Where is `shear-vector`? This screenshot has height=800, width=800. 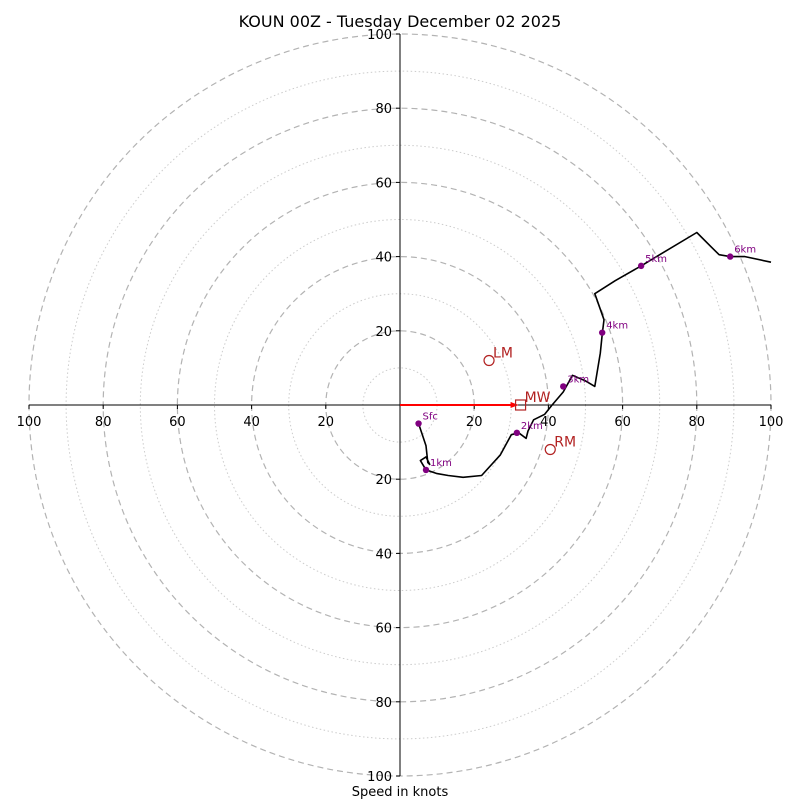
shear-vector is located at coordinates (459, 405).